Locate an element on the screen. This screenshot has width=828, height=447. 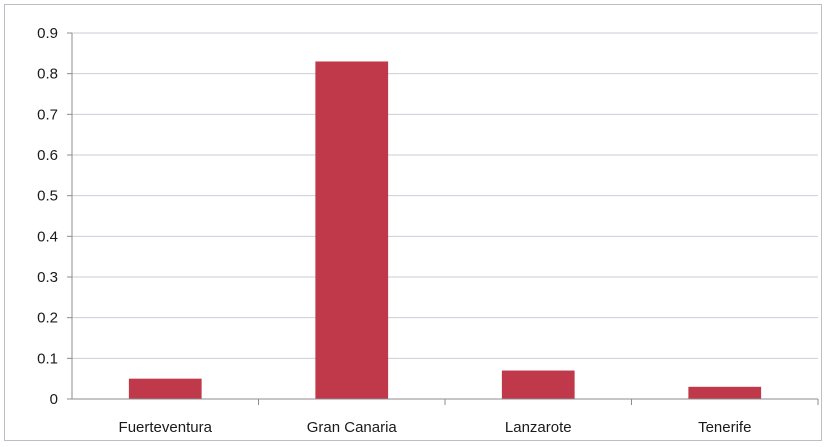
bar-gran-canaria is located at coordinates (352, 230).